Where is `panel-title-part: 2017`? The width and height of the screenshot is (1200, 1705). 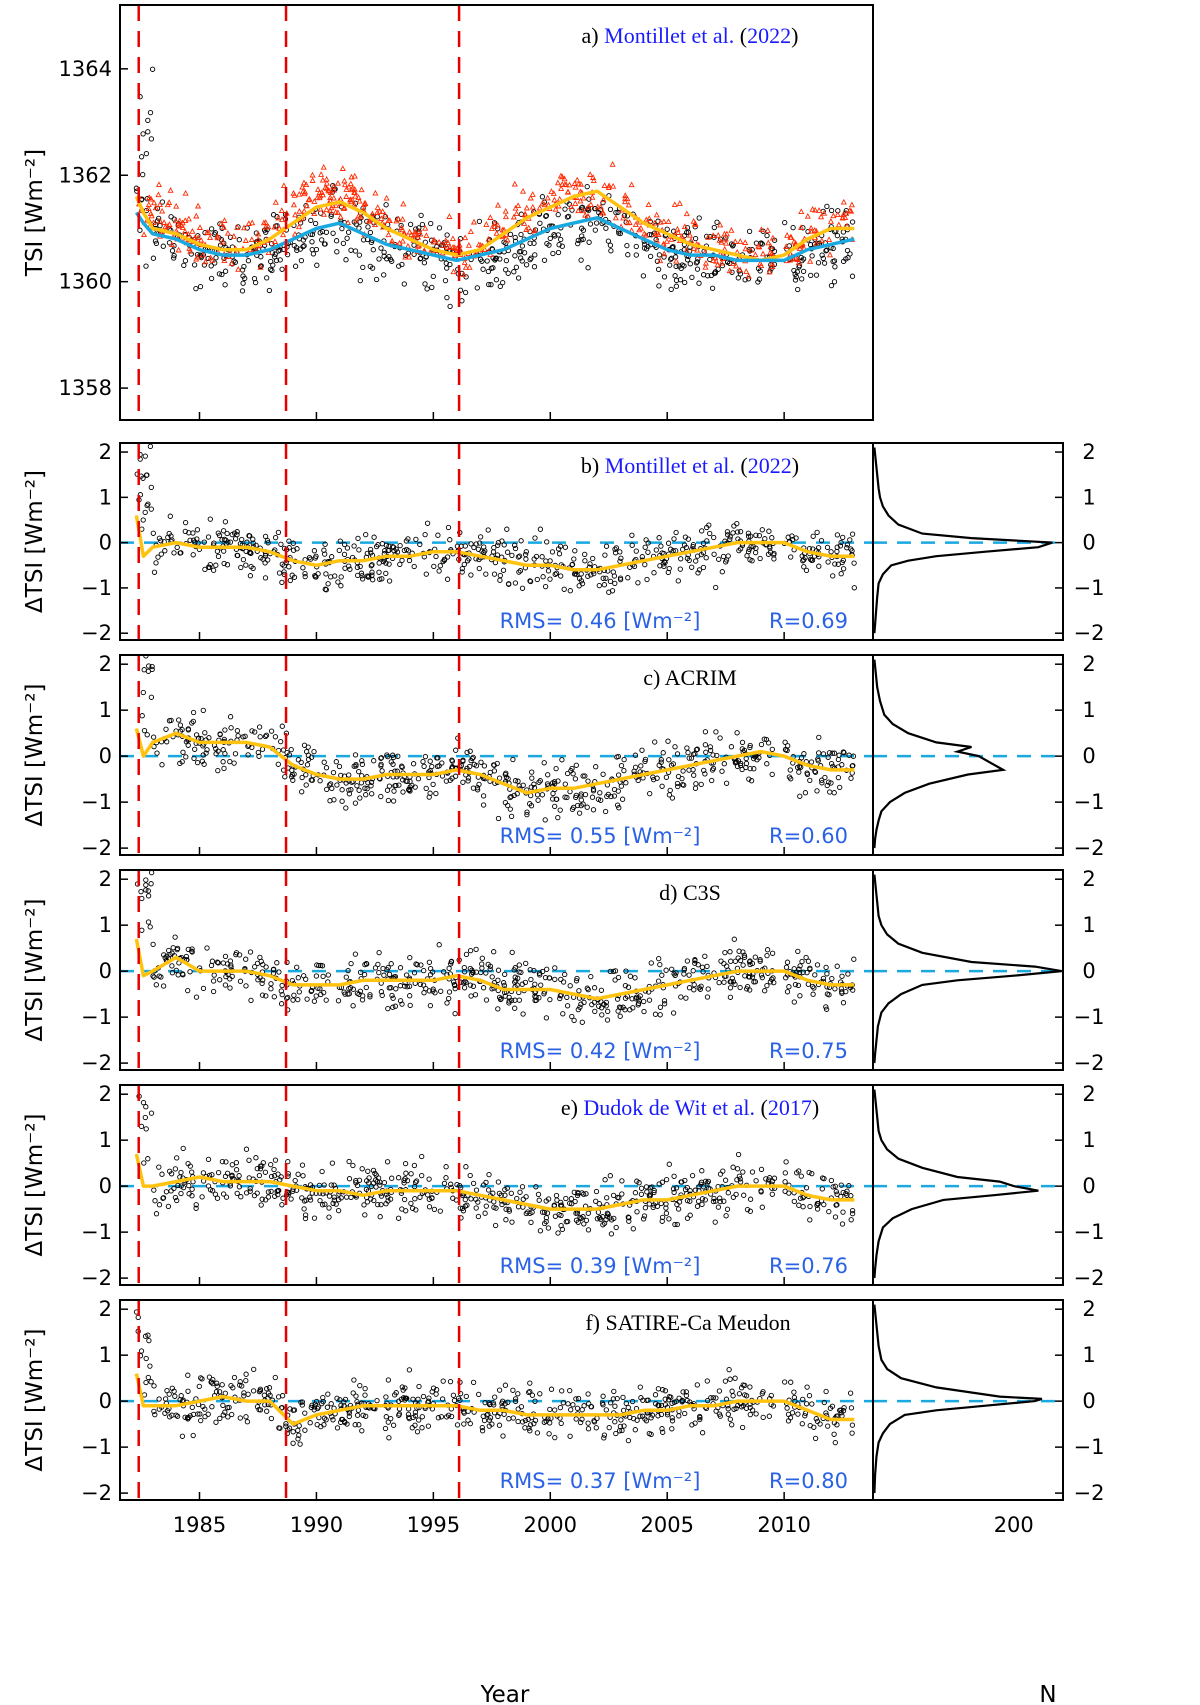 panel-title-part: 2017 is located at coordinates (790, 1107).